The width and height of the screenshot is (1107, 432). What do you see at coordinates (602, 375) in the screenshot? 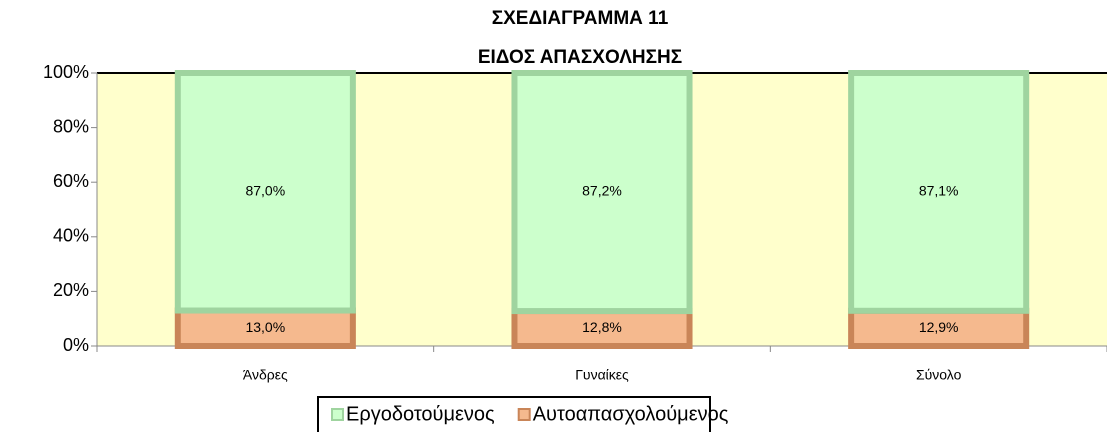
I see `x-tick-label: Γυναίκες` at bounding box center [602, 375].